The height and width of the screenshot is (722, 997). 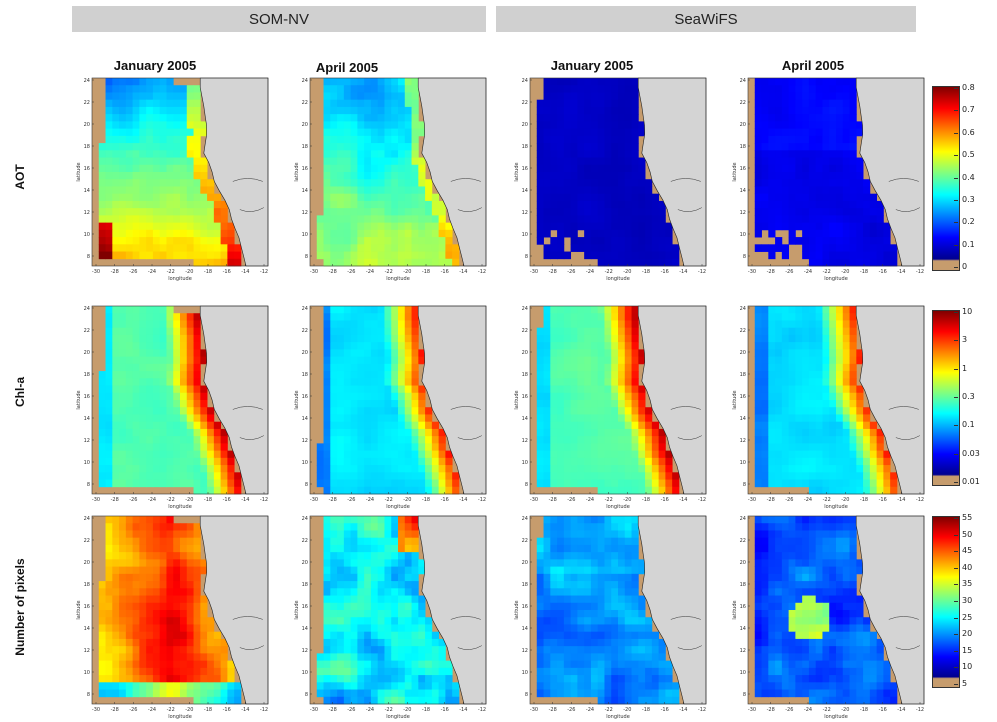 I want to click on x-tick-label: -14, so click(x=901, y=500).